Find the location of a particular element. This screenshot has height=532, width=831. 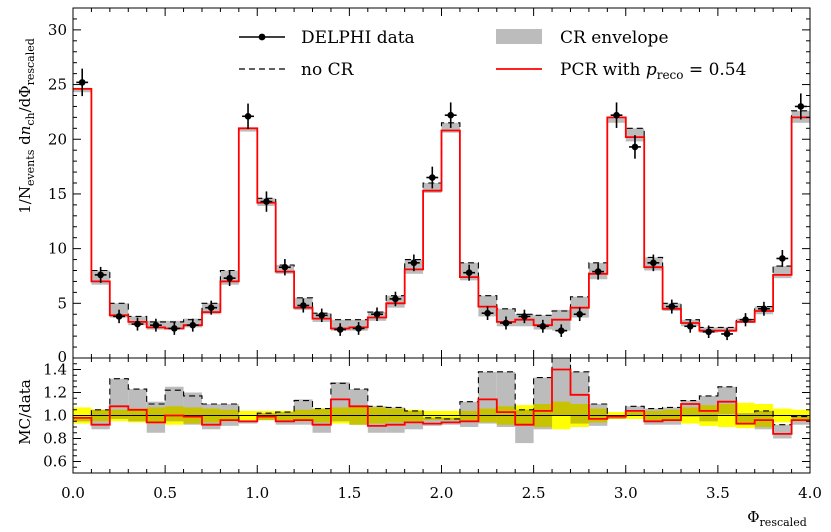

x-tick-label: 0.0 is located at coordinates (73, 493).